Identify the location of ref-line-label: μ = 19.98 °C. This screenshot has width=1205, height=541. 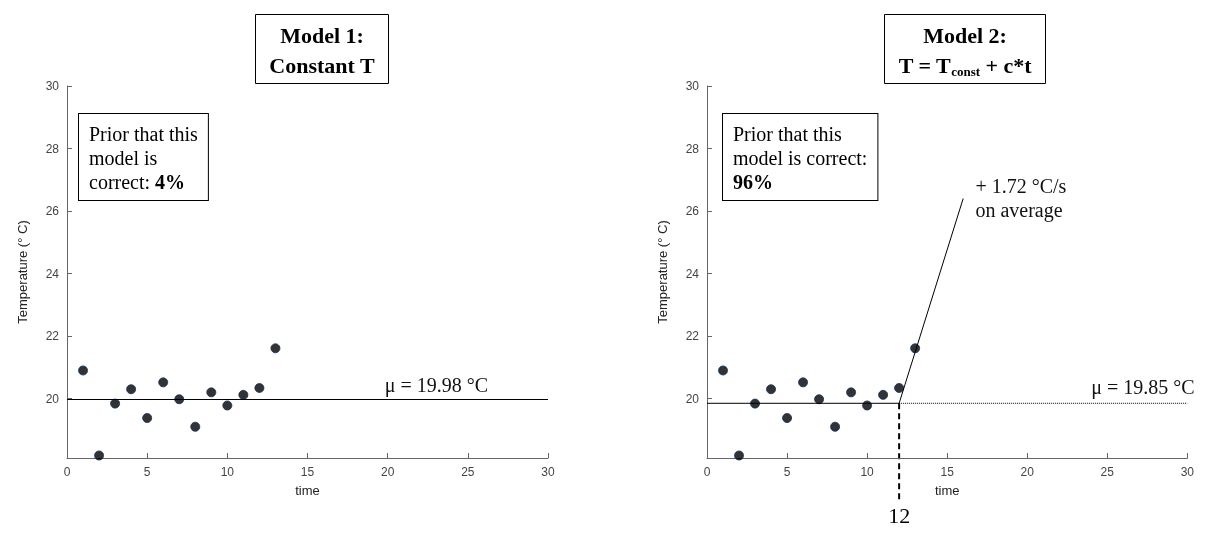
(436, 386).